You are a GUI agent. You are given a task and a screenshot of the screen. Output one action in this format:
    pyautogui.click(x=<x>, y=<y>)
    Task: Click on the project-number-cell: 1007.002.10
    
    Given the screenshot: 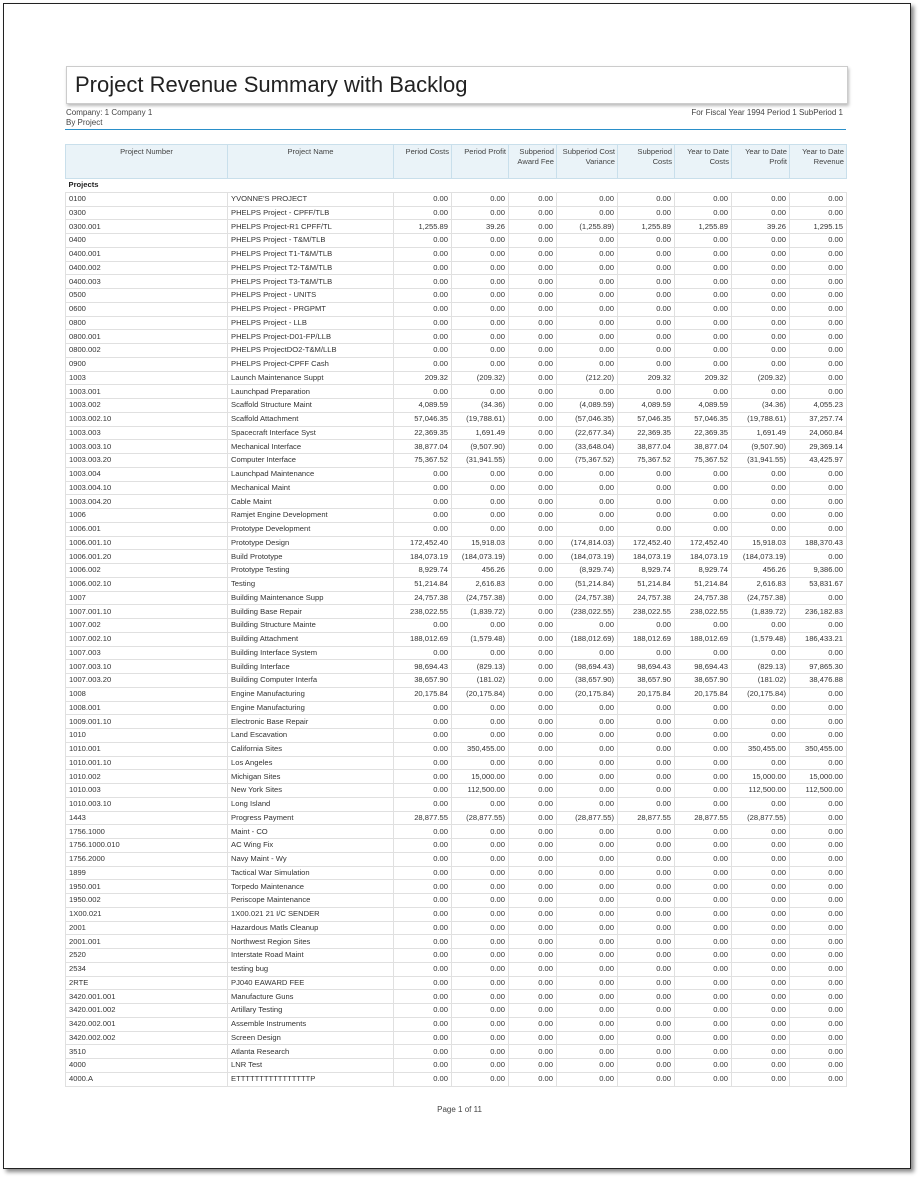 What is the action you would take?
    pyautogui.click(x=146, y=639)
    